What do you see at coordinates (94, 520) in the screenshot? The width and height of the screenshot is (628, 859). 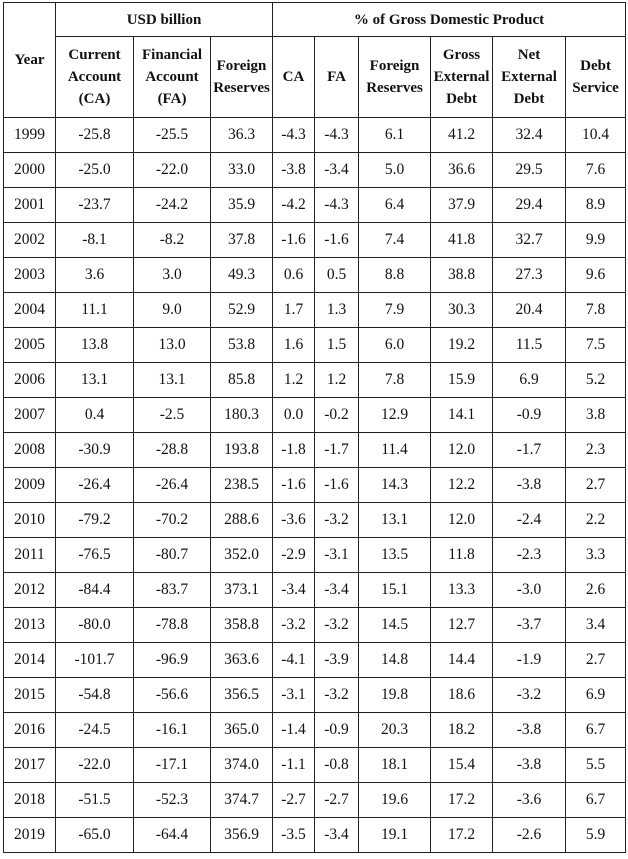 I see `table-cell: -79.2` at bounding box center [94, 520].